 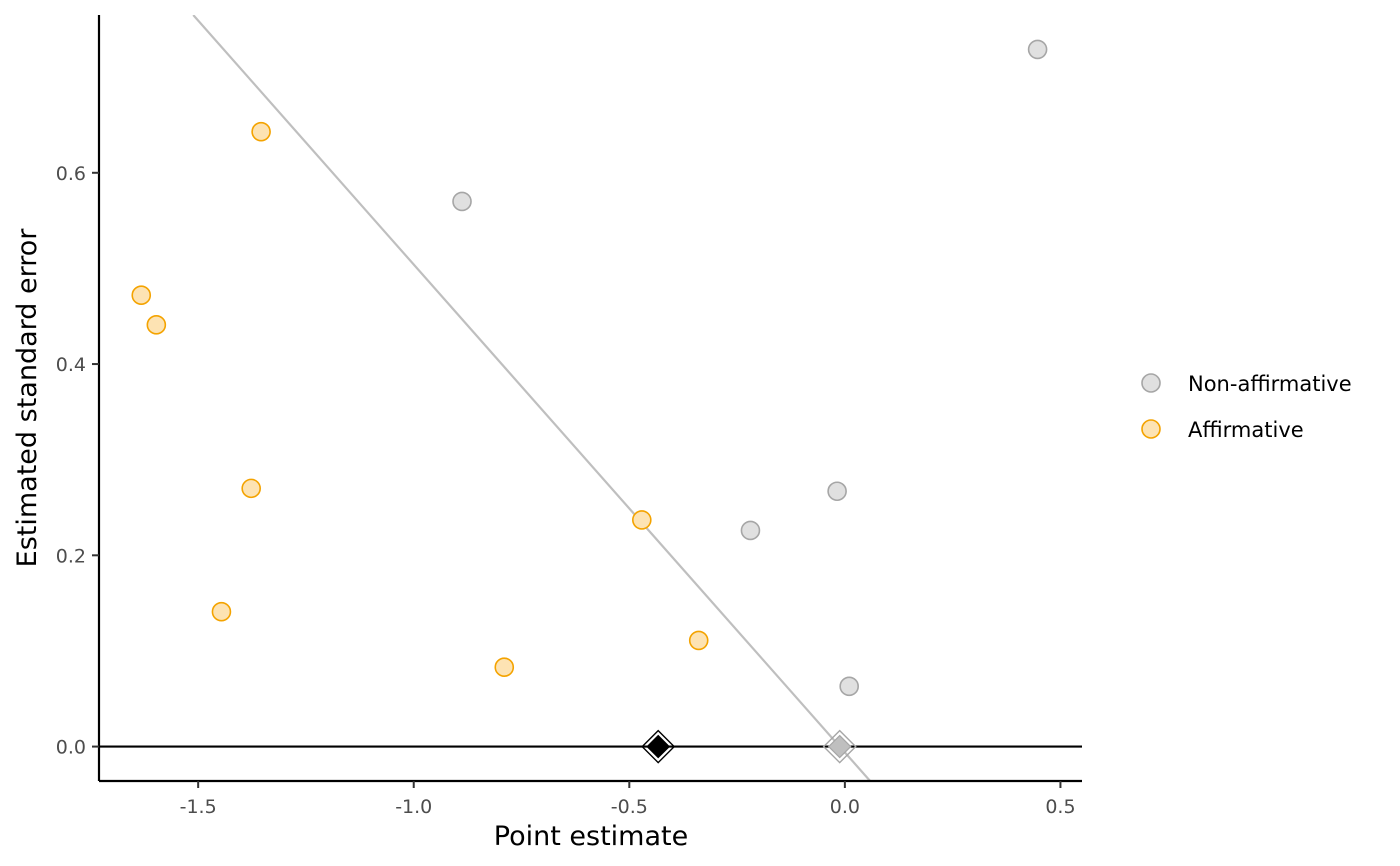 What do you see at coordinates (71, 556) in the screenshot?
I see `y-tick-label: 0.2` at bounding box center [71, 556].